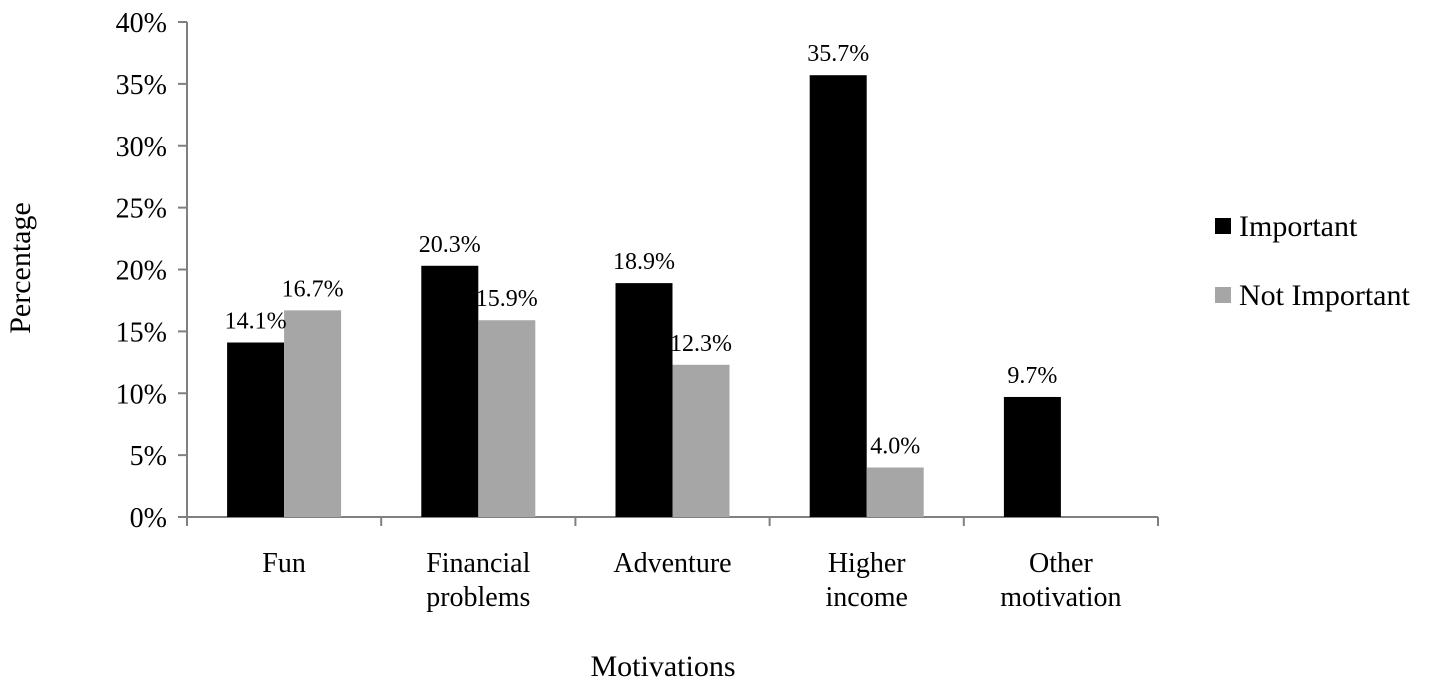 The width and height of the screenshot is (1451, 686). What do you see at coordinates (1060, 597) in the screenshot?
I see `x-tick-label-line: motivation` at bounding box center [1060, 597].